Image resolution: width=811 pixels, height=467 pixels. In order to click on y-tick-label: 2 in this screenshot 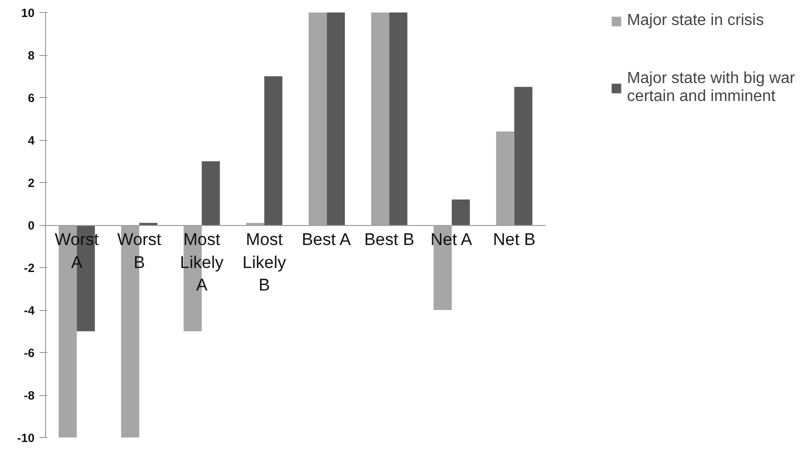, I will do `click(31, 183)`.